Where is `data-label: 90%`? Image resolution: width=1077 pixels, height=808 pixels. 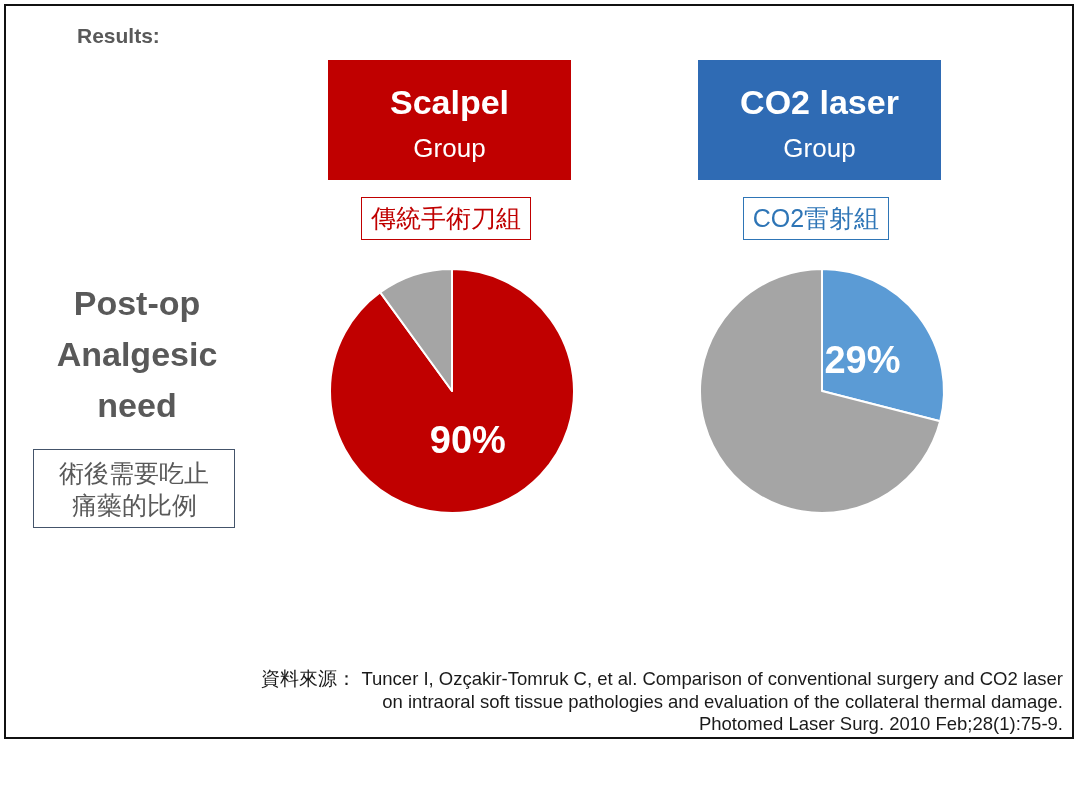
data-label: 90% is located at coordinates (467, 439).